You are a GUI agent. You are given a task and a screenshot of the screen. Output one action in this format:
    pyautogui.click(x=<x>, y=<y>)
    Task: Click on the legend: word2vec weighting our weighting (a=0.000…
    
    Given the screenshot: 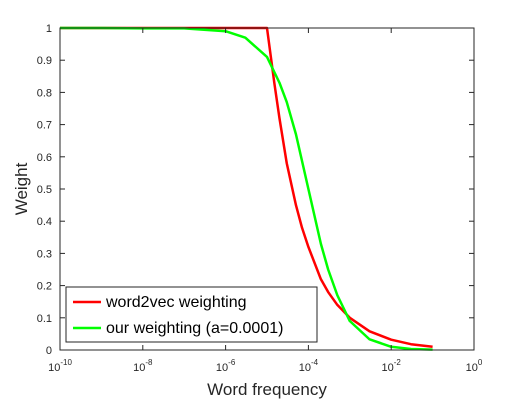 What is the action you would take?
    pyautogui.click(x=191, y=314)
    